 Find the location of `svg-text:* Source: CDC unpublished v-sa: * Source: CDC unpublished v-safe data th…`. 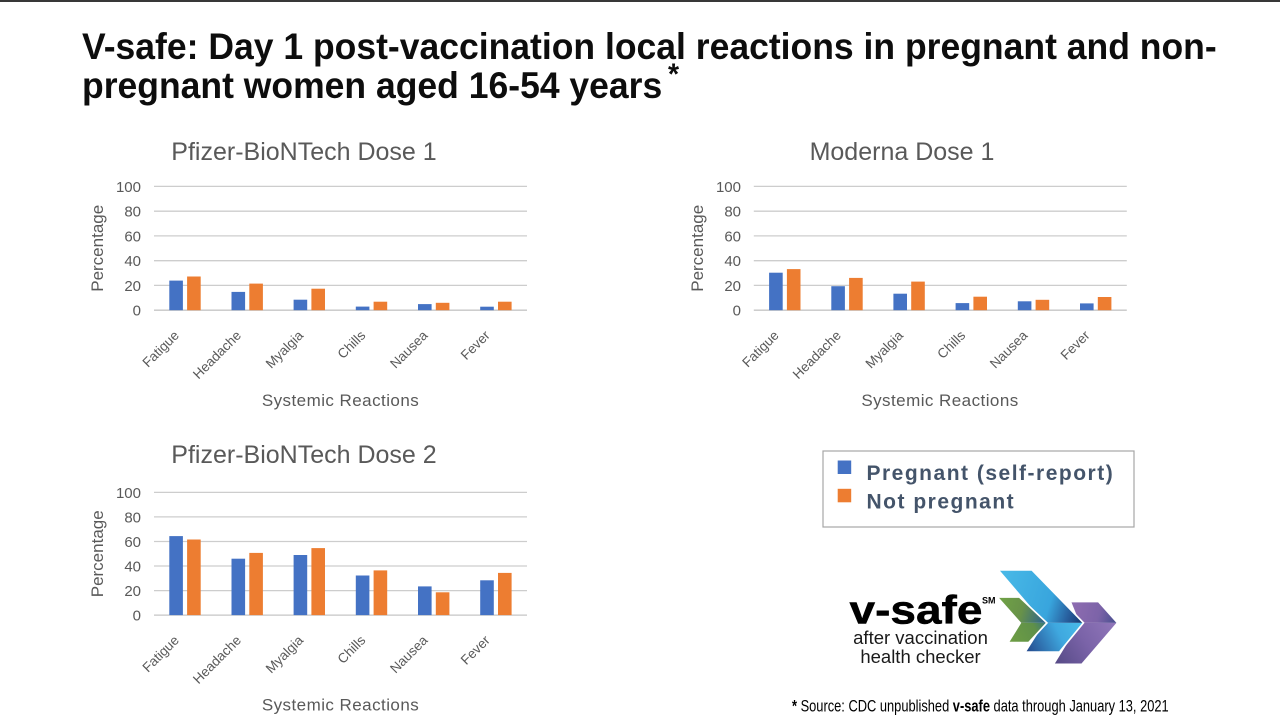

svg-text:* Source: CDC unpublished v-sa: * Source: CDC unpublished v-safe data th… is located at coordinates (980, 707).